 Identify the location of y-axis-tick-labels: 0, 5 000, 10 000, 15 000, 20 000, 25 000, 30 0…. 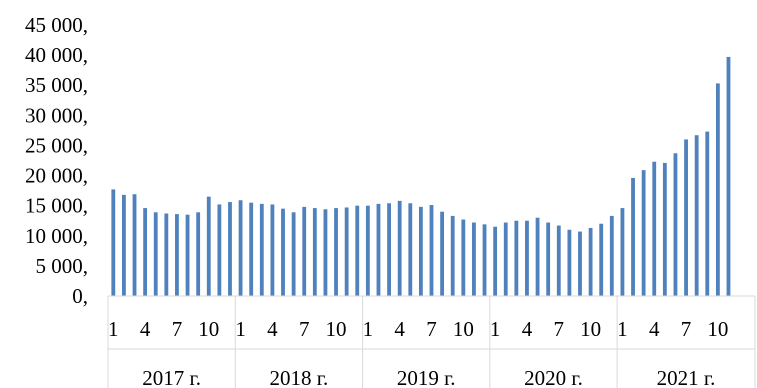
(56, 160).